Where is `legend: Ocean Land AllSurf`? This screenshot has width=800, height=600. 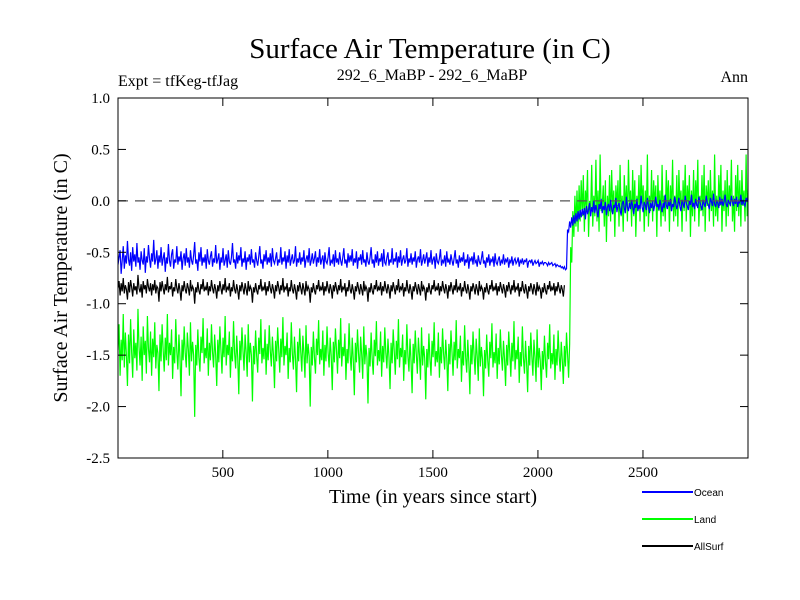
legend: Ocean Land AllSurf is located at coordinates (683, 520).